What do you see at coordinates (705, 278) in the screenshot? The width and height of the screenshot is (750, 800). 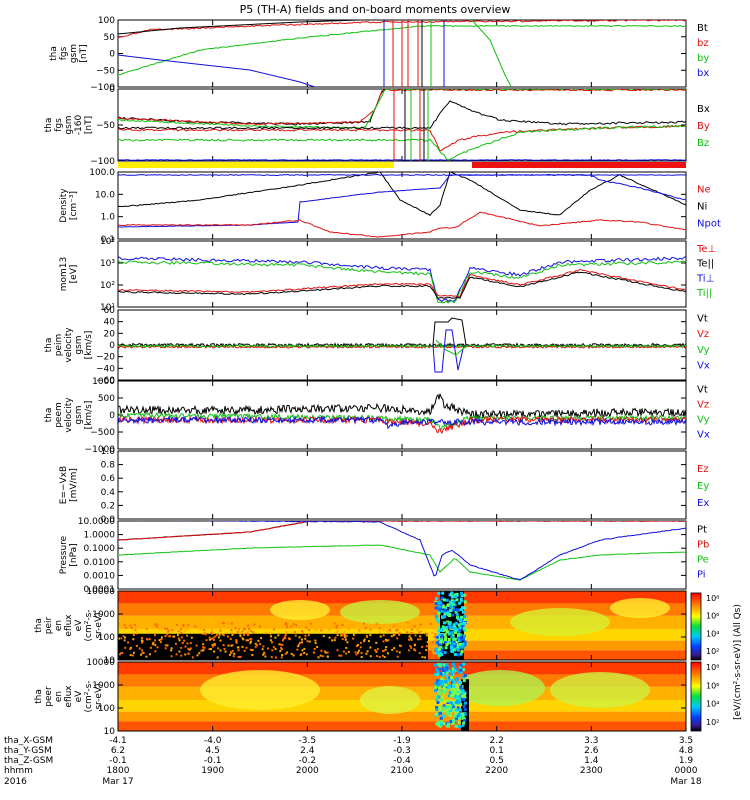 I see `legend-ti: Ti⊥` at bounding box center [705, 278].